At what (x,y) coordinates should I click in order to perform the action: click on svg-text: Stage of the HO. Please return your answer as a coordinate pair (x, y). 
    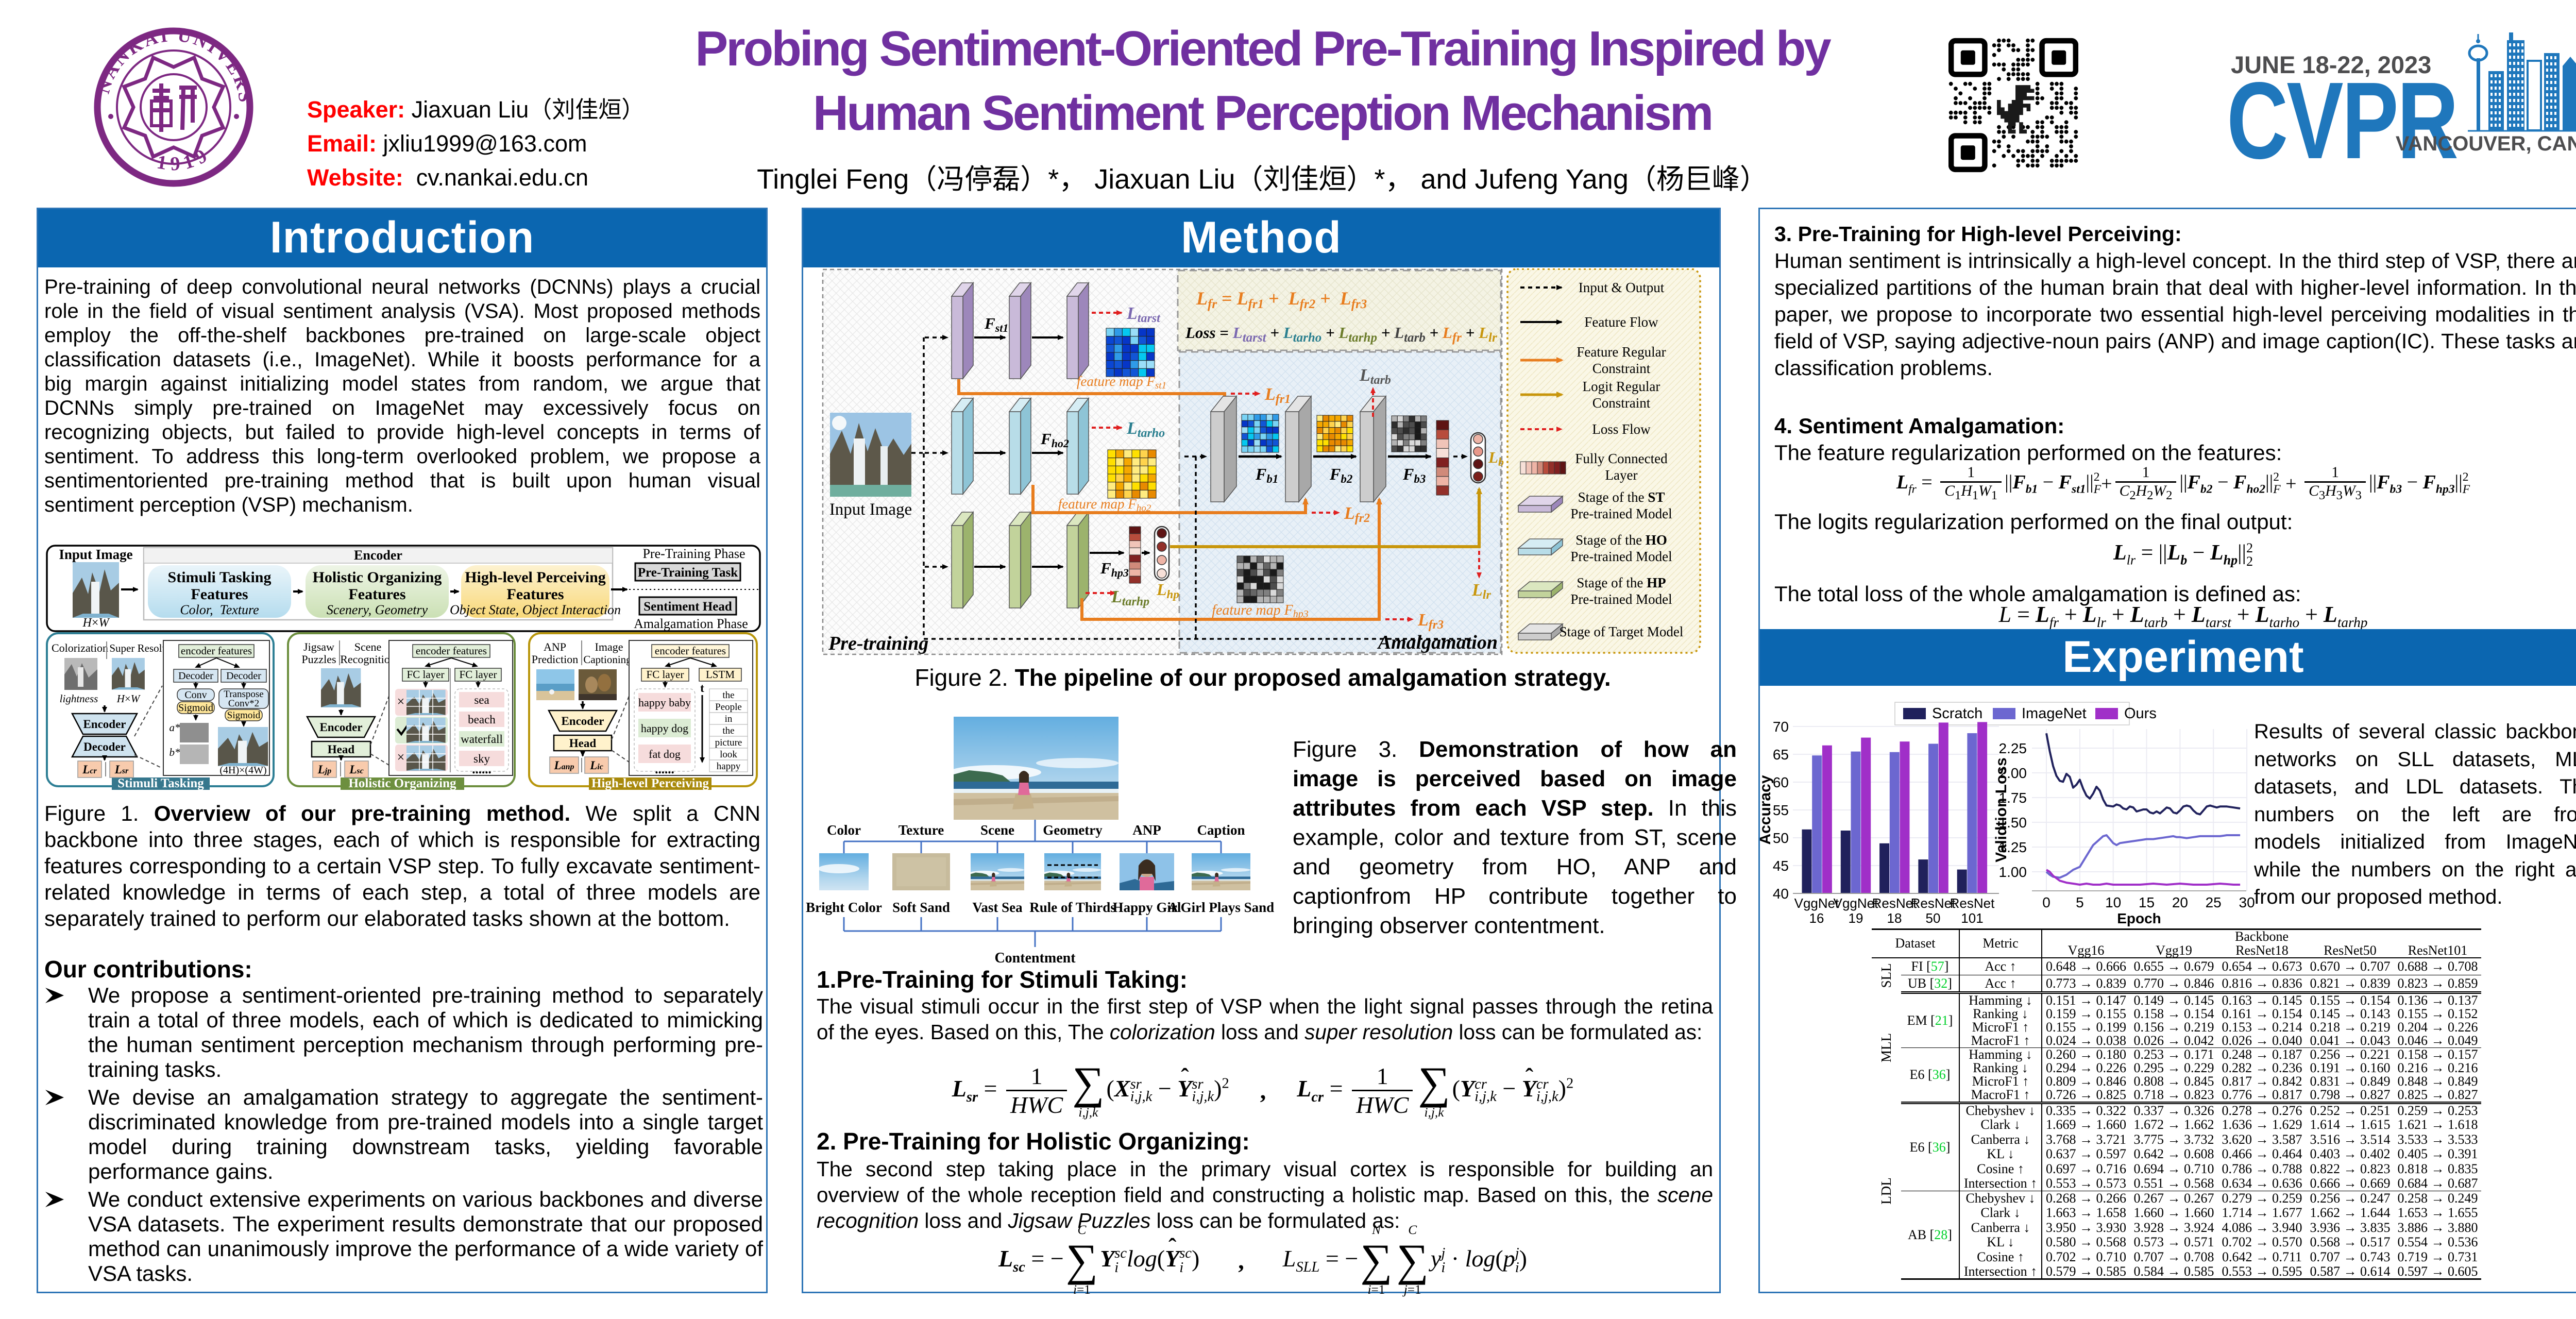
    Looking at the image, I should click on (1621, 540).